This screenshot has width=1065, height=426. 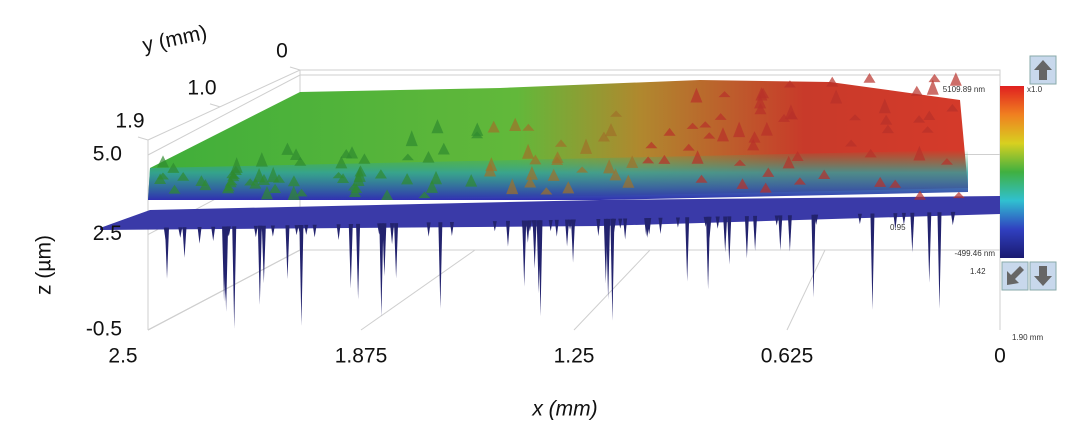 What do you see at coordinates (964, 89) in the screenshot?
I see `colorbar-max: 5109.89 nm` at bounding box center [964, 89].